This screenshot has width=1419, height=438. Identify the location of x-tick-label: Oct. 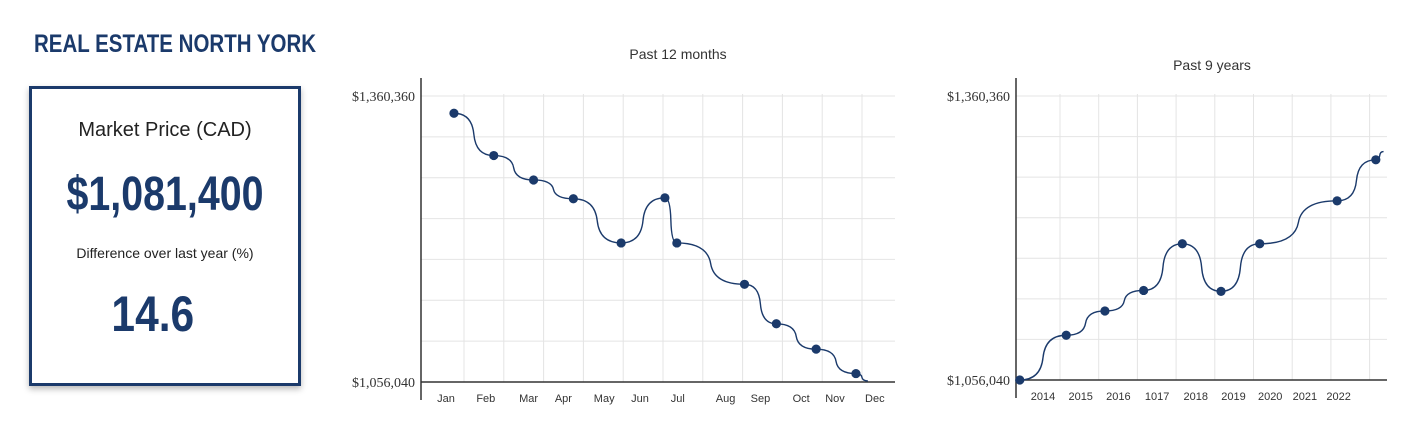
(801, 399).